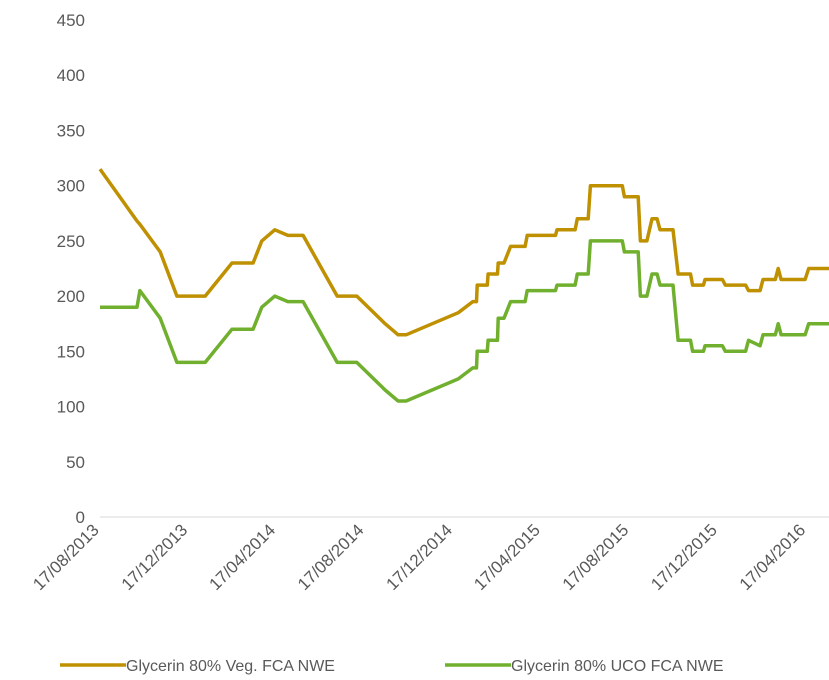 The height and width of the screenshot is (680, 829). Describe the element at coordinates (242, 557) in the screenshot. I see `x-tick-label: 17/04/2014` at that location.